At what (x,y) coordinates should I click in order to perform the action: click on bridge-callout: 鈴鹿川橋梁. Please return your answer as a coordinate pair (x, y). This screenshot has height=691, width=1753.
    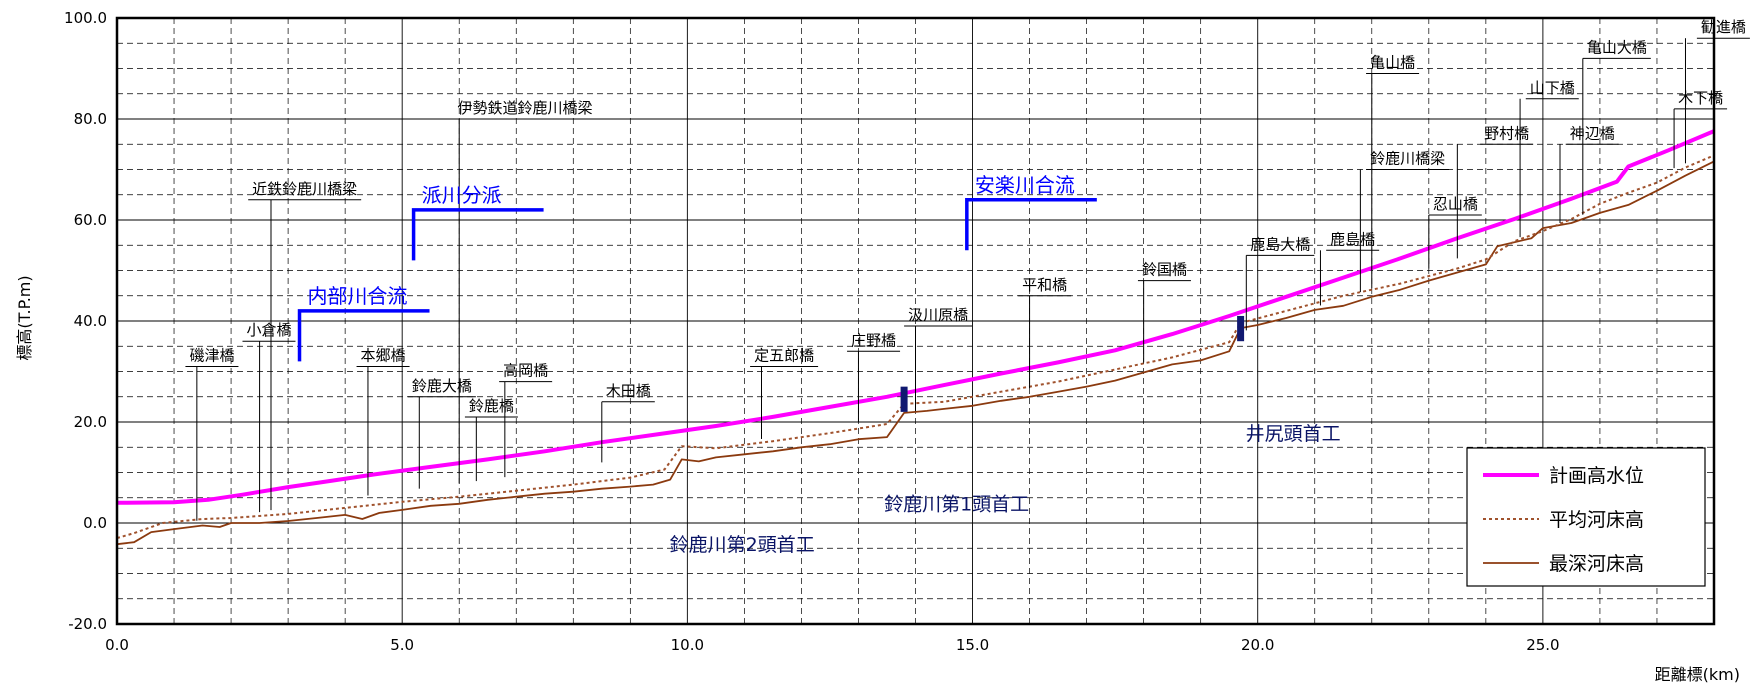
    Looking at the image, I should click on (1404, 221).